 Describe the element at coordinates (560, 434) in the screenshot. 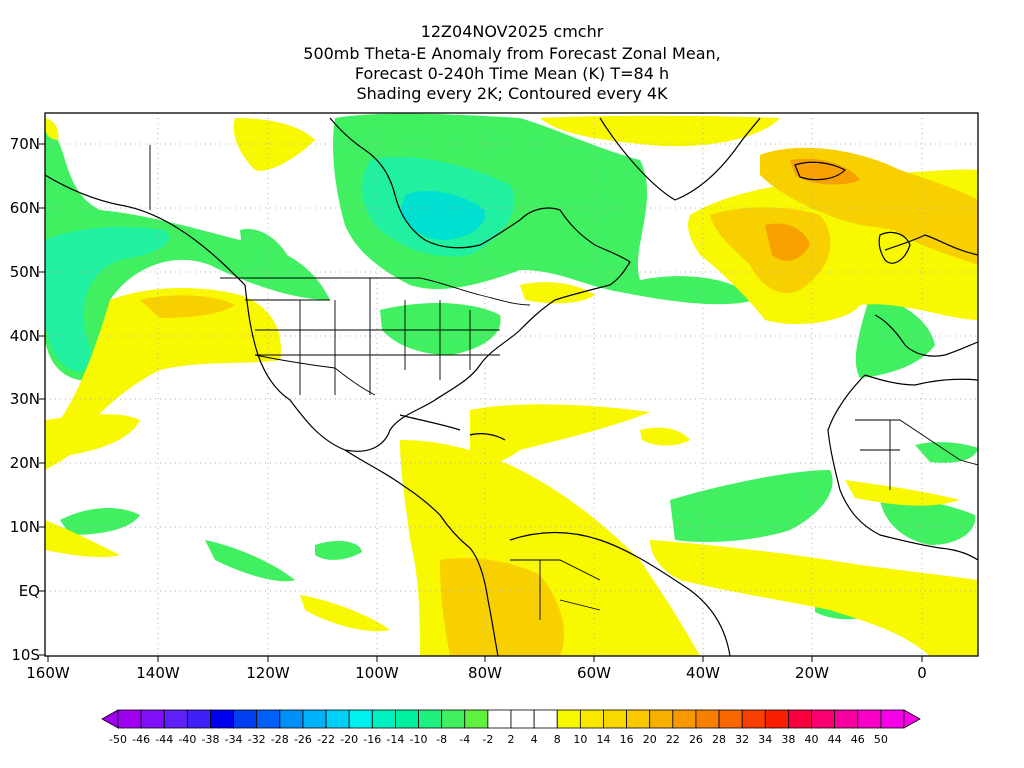

I see `anomaly-region-subtrop-atl` at that location.